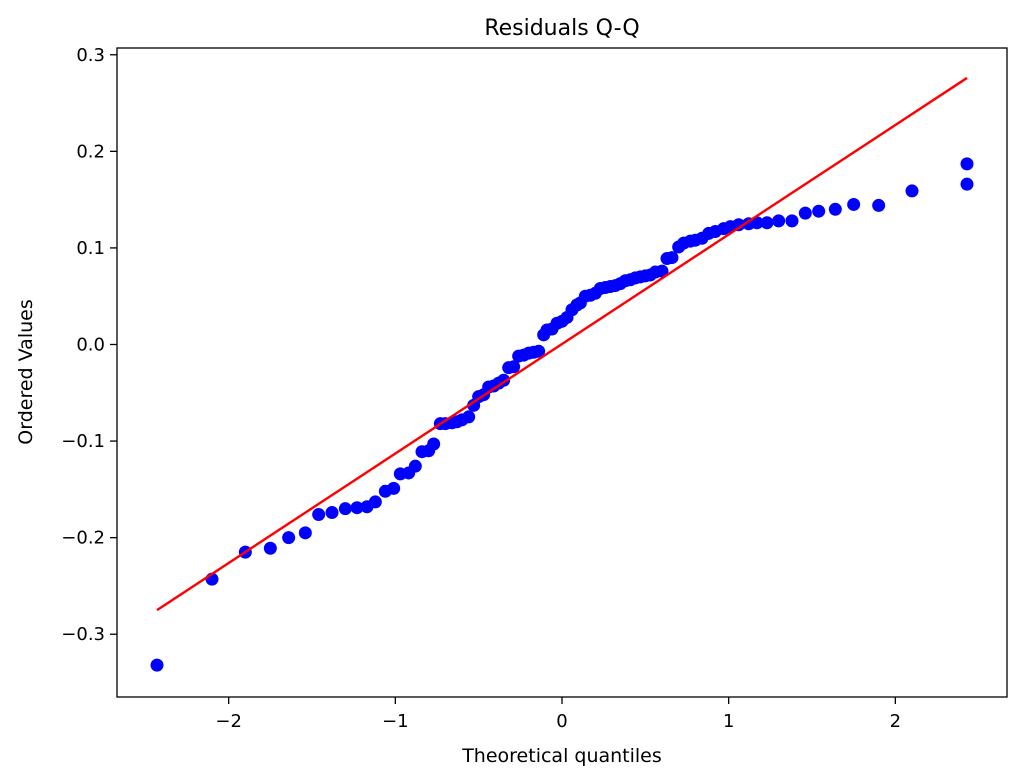 The height and width of the screenshot is (784, 1024). I want to click on x-tick-label: −1, so click(395, 721).